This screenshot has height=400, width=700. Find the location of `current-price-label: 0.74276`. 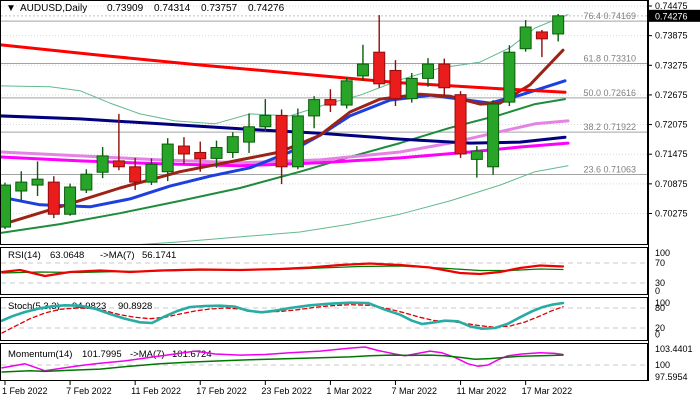

current-price-label: 0.74276 is located at coordinates (671, 16).